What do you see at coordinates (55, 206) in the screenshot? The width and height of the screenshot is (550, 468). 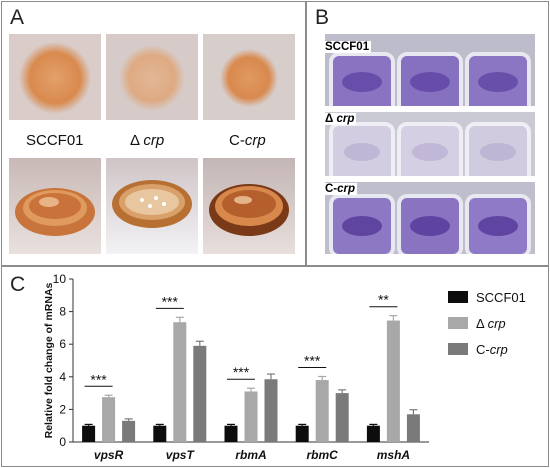 I see `biofilm-photo-sccf01` at bounding box center [55, 206].